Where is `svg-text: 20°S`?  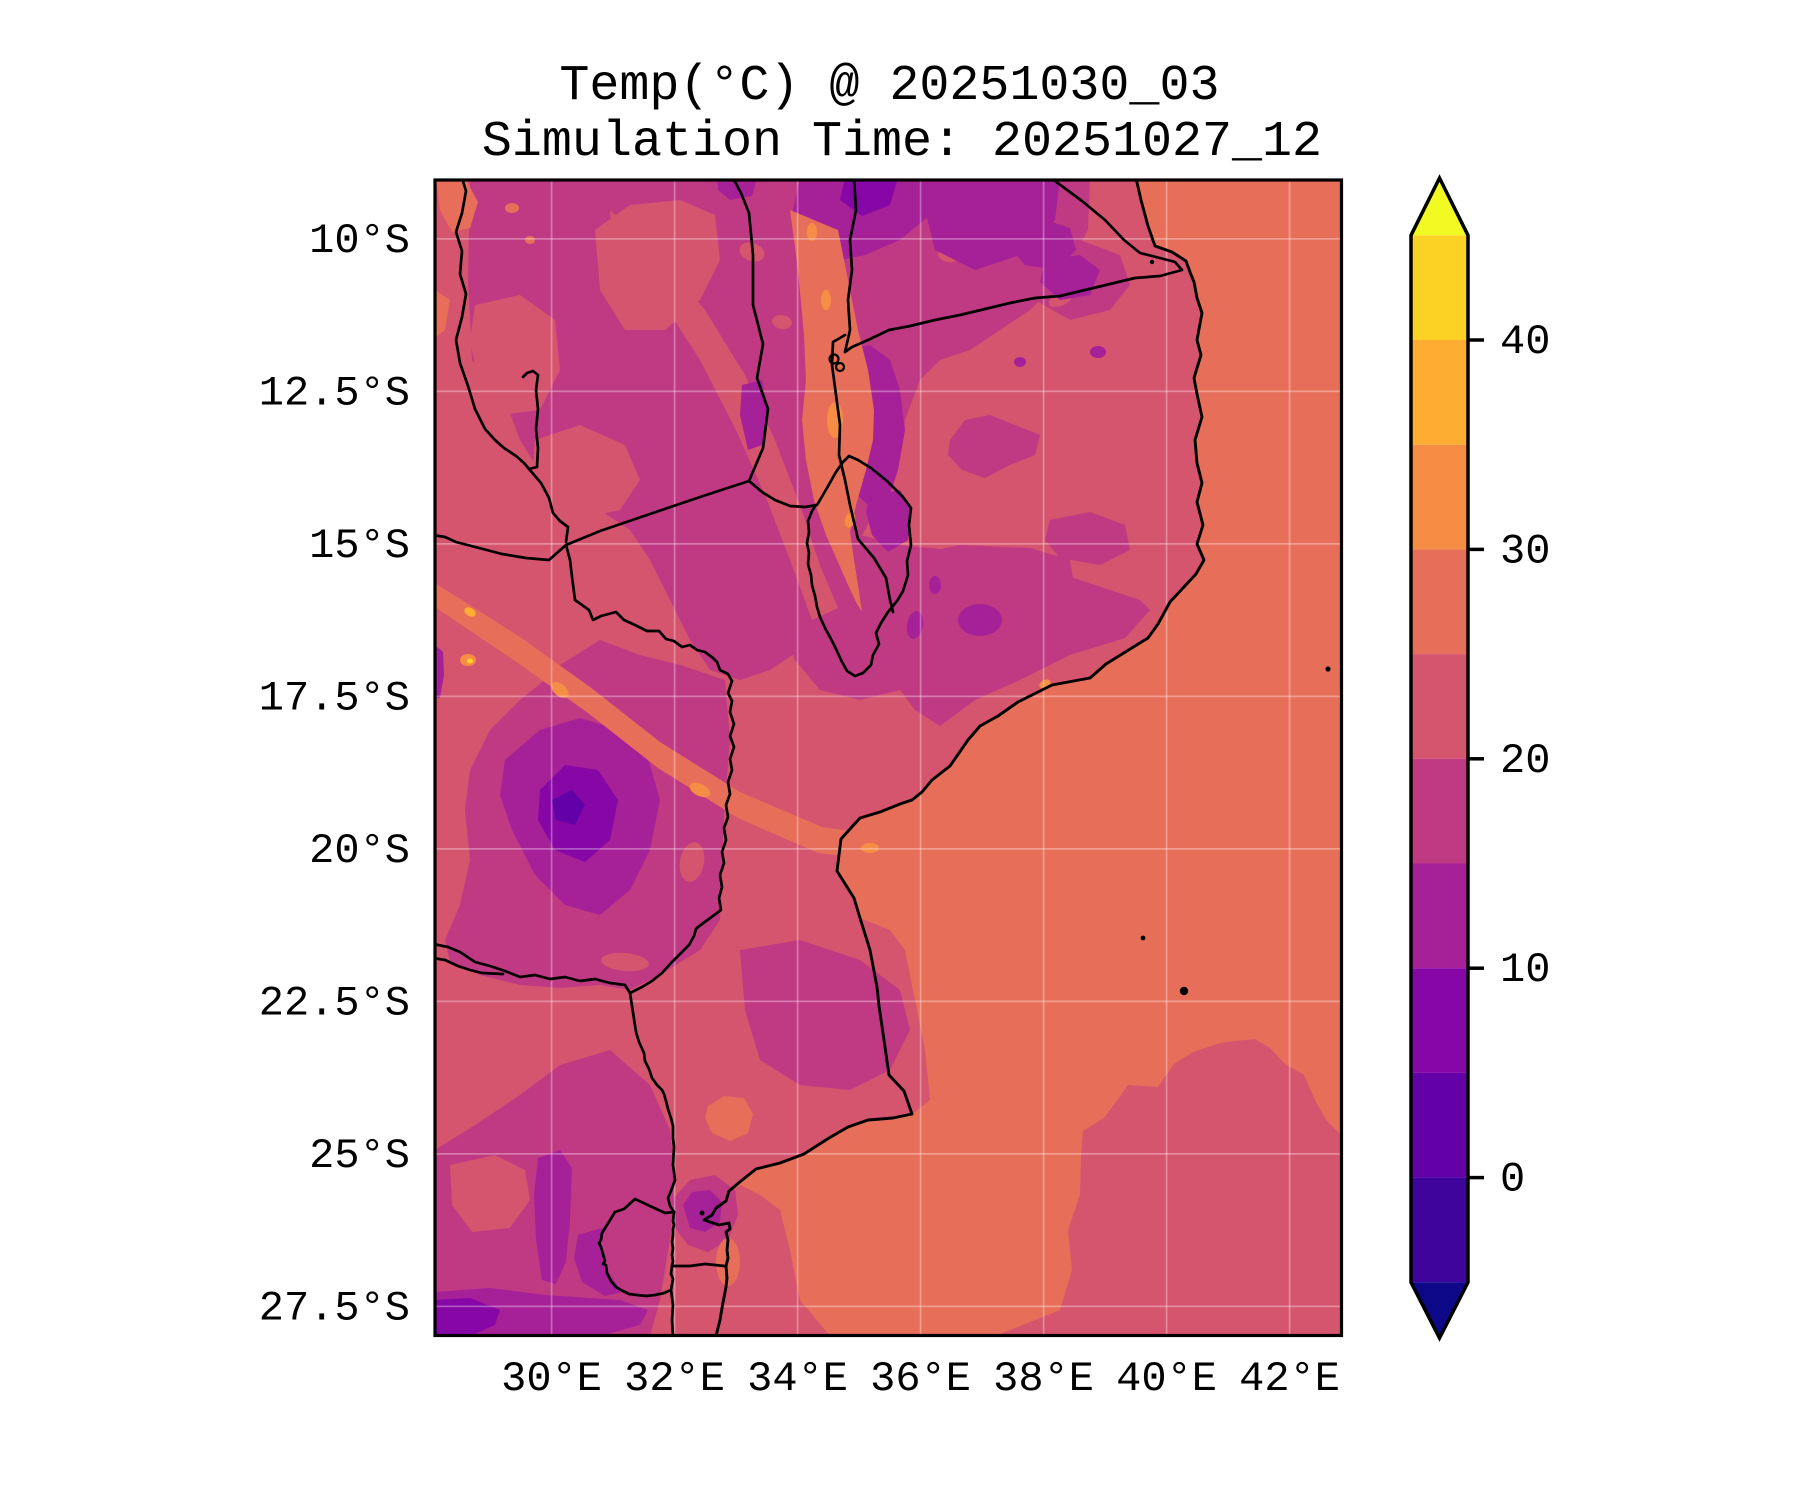 svg-text: 20°S is located at coordinates (359, 851).